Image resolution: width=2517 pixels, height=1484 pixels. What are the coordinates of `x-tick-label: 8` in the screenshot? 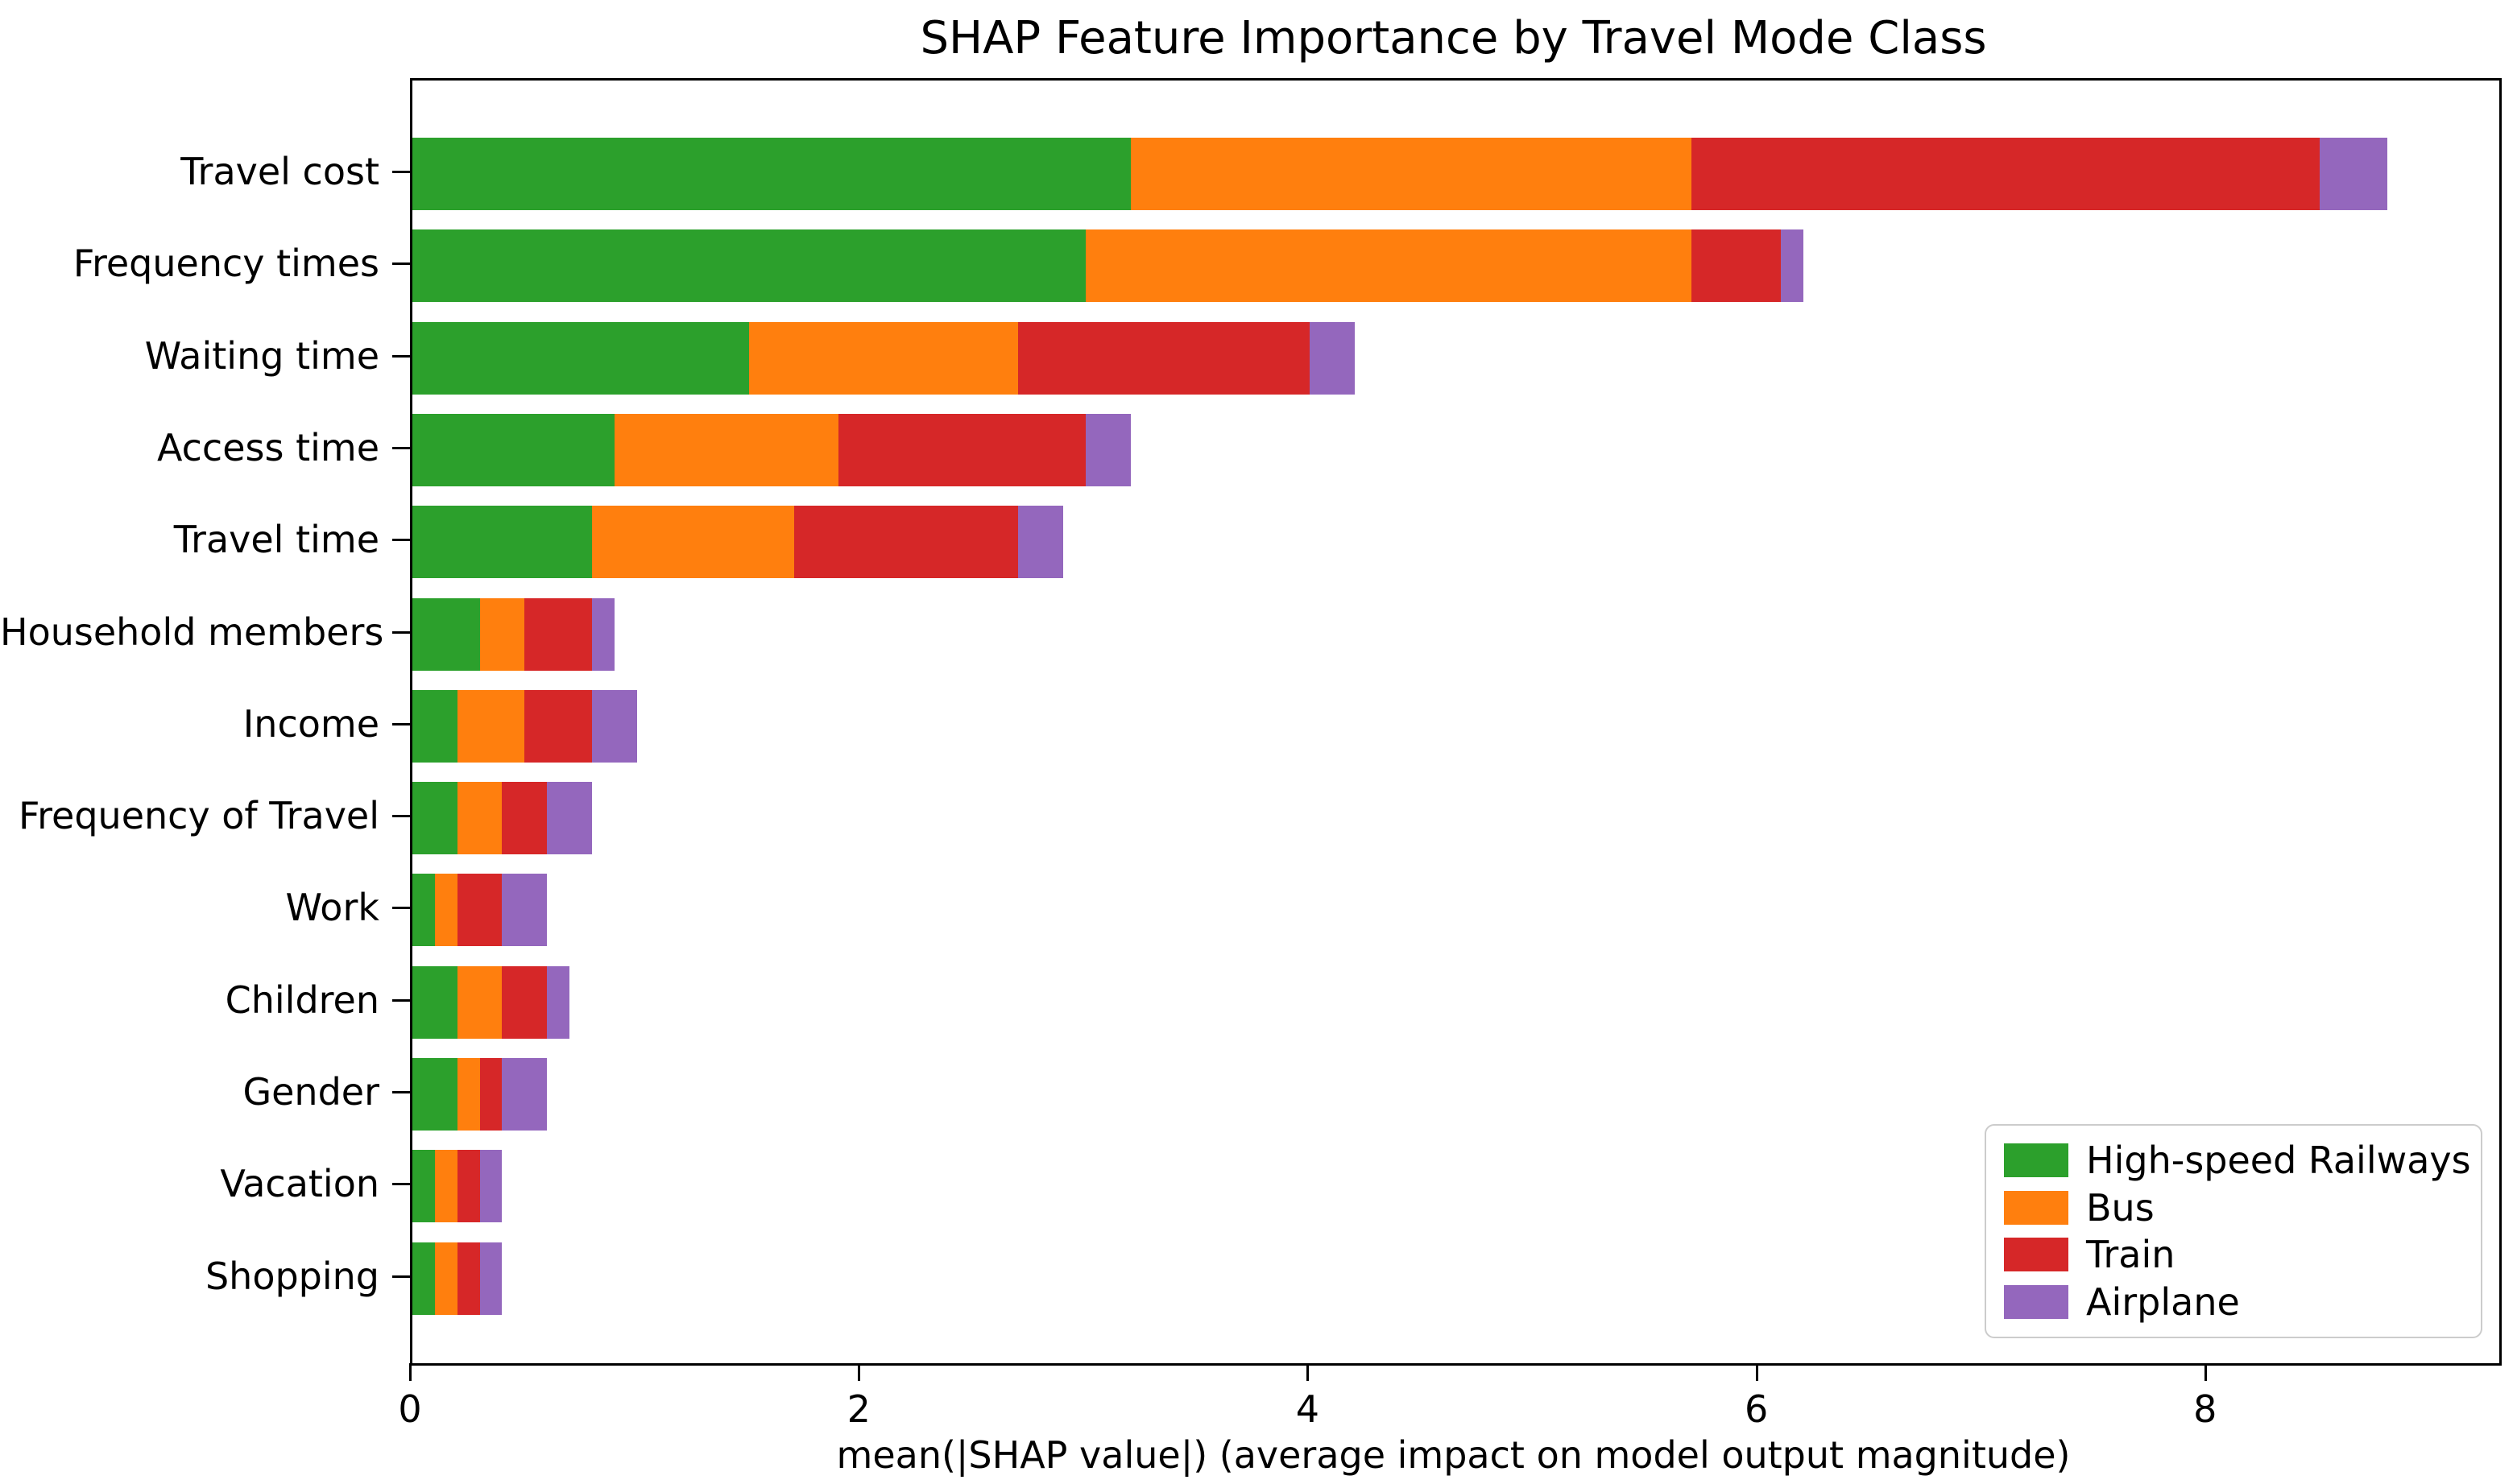 It's located at (2205, 1409).